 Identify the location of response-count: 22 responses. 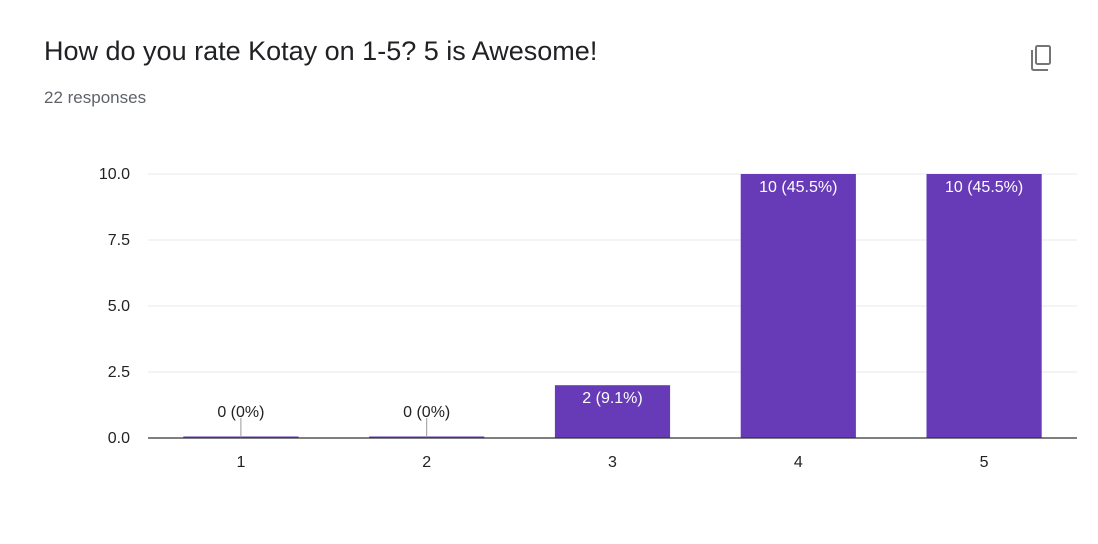
(95, 97).